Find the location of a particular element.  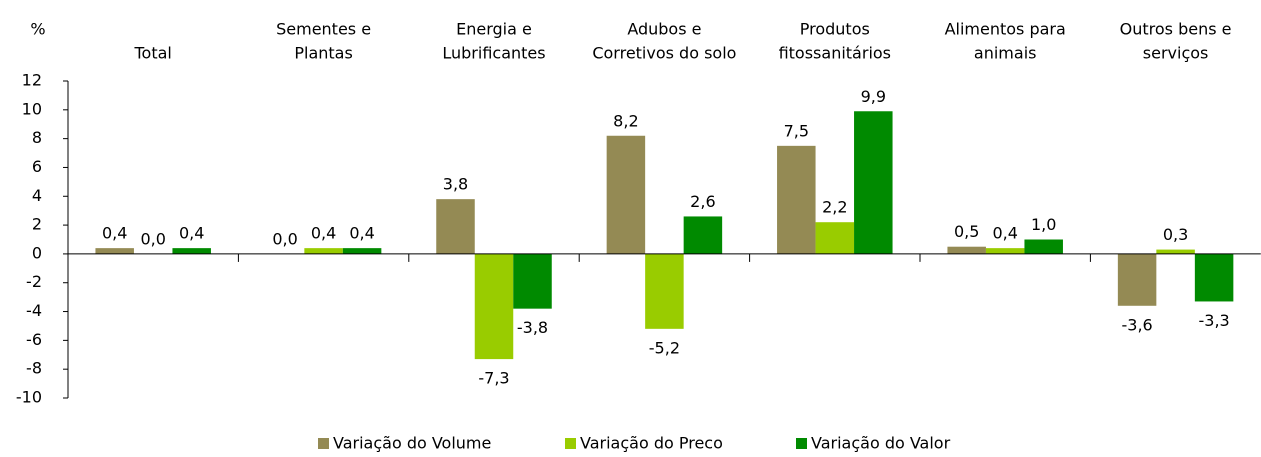

x-tick-label: animais is located at coordinates (1005, 53).